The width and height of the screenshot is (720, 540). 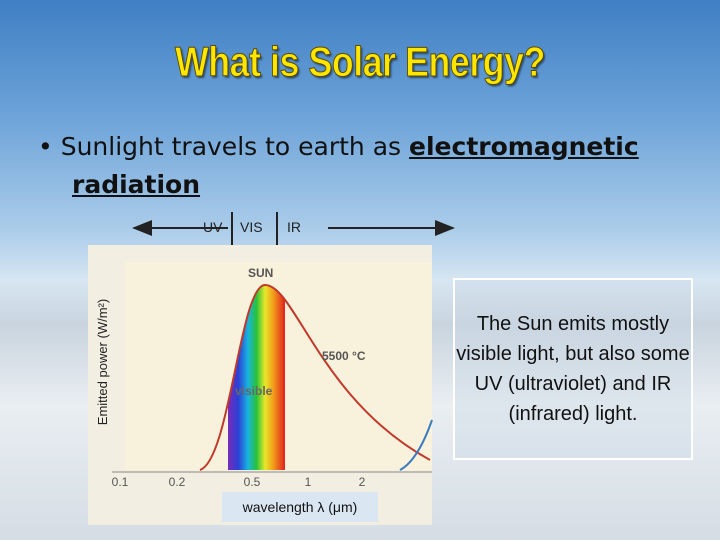 What do you see at coordinates (260, 273) in the screenshot?
I see `curve-label: SUN` at bounding box center [260, 273].